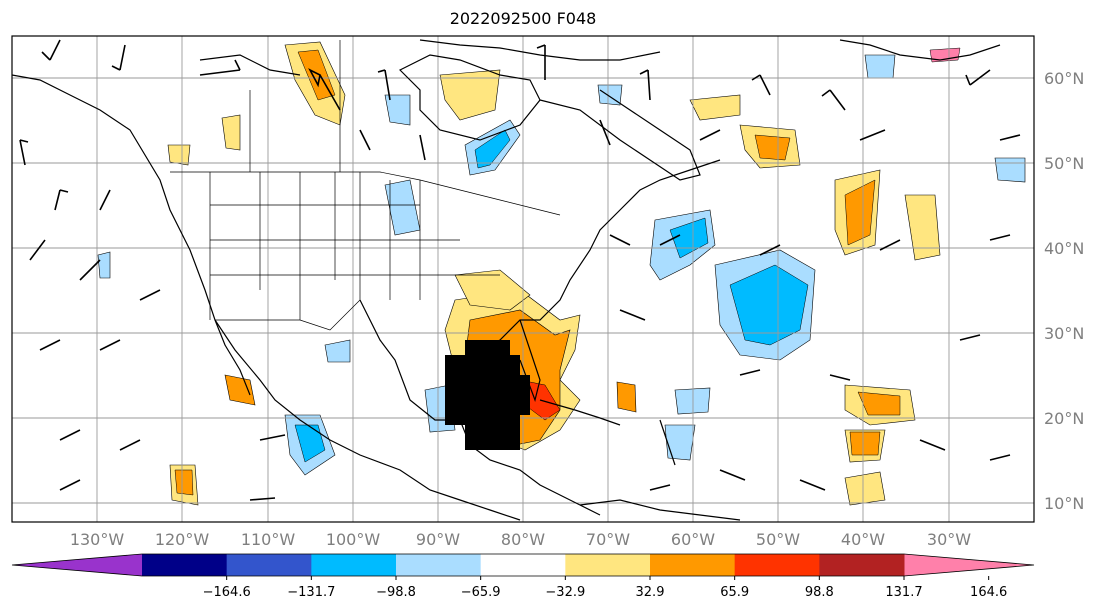 This screenshot has height=615, width=1105. What do you see at coordinates (863, 539) in the screenshot?
I see `lon-label: 40°W` at bounding box center [863, 539].